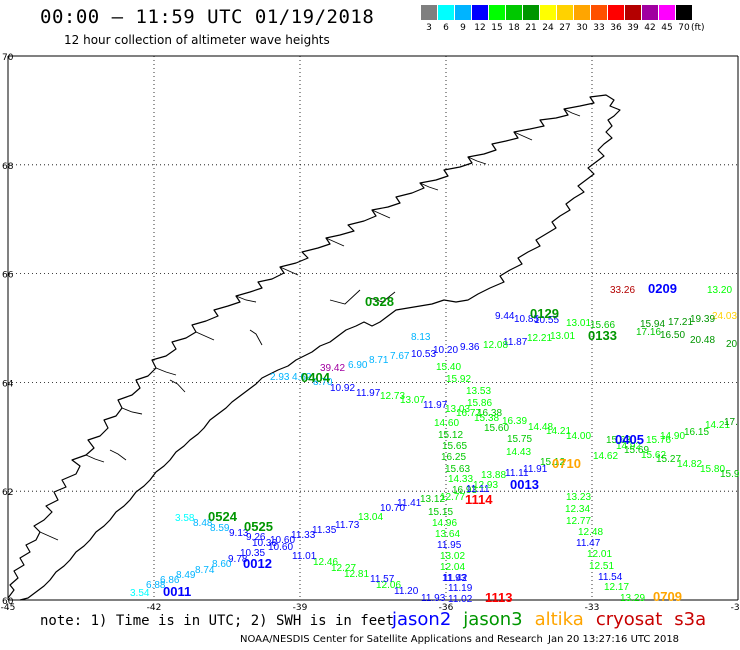 The image size is (740, 650). What do you see at coordinates (578, 521) in the screenshot?
I see `wave-height-value: 12.77` at bounding box center [578, 521].